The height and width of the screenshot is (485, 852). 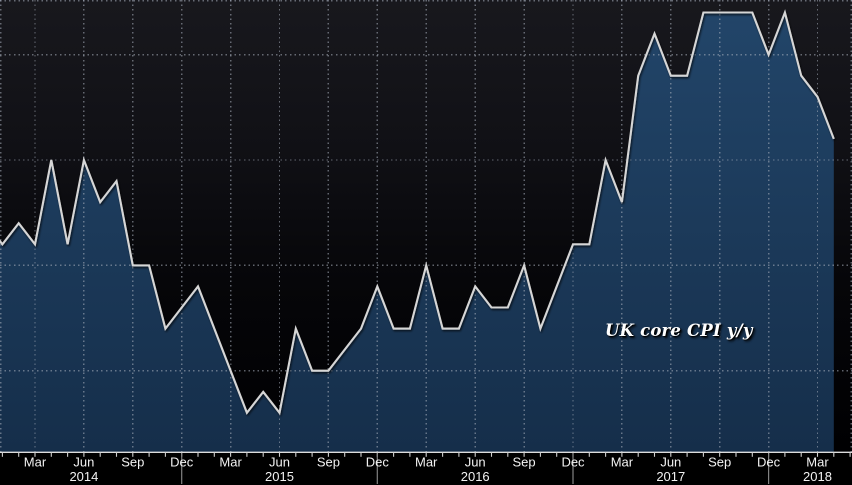 What do you see at coordinates (679, 330) in the screenshot?
I see `chart-annotation: UK core CPI y/y` at bounding box center [679, 330].